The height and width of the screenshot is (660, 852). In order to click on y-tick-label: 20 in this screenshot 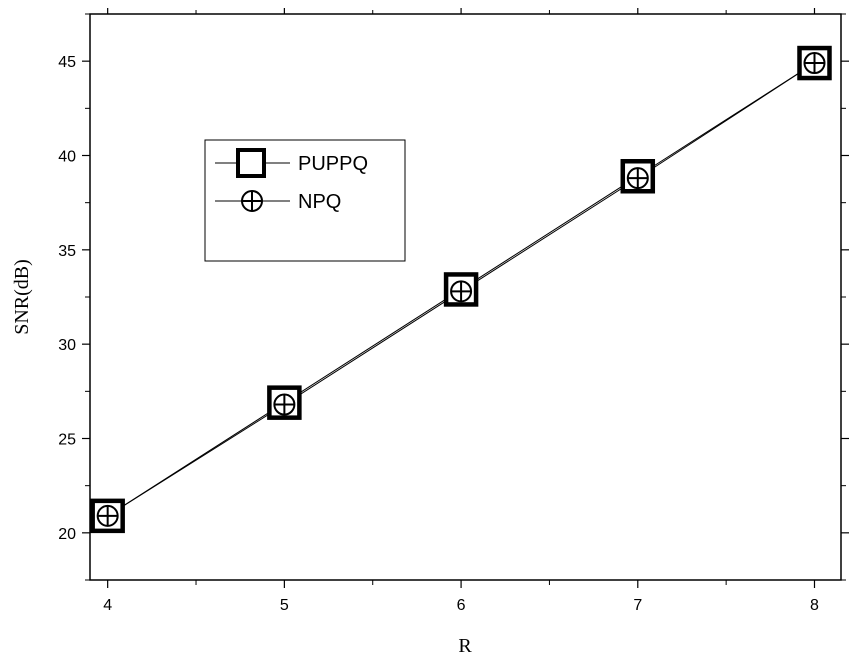, I will do `click(67, 534)`.